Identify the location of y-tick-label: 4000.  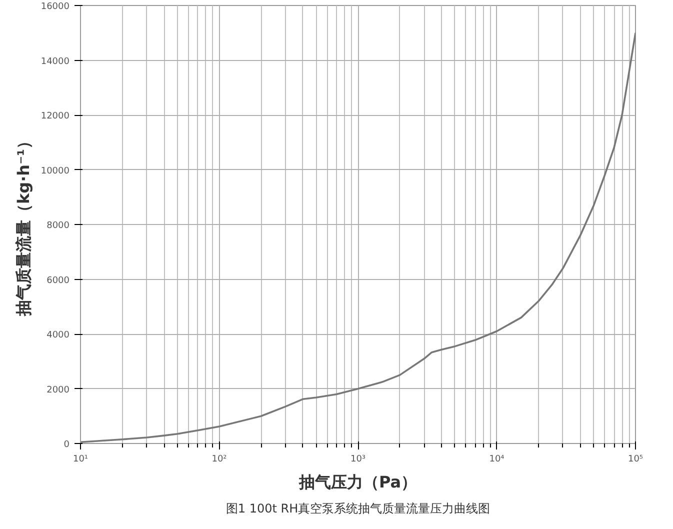
(58, 335).